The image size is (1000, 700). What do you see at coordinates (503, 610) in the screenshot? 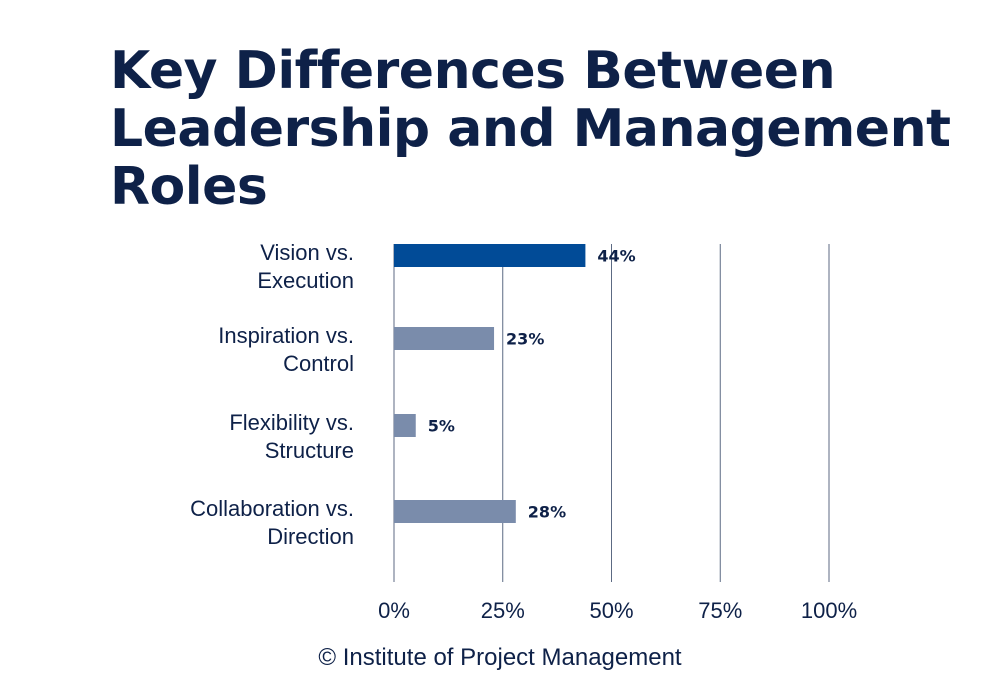
I see `x-tick-label: 25%` at bounding box center [503, 610].